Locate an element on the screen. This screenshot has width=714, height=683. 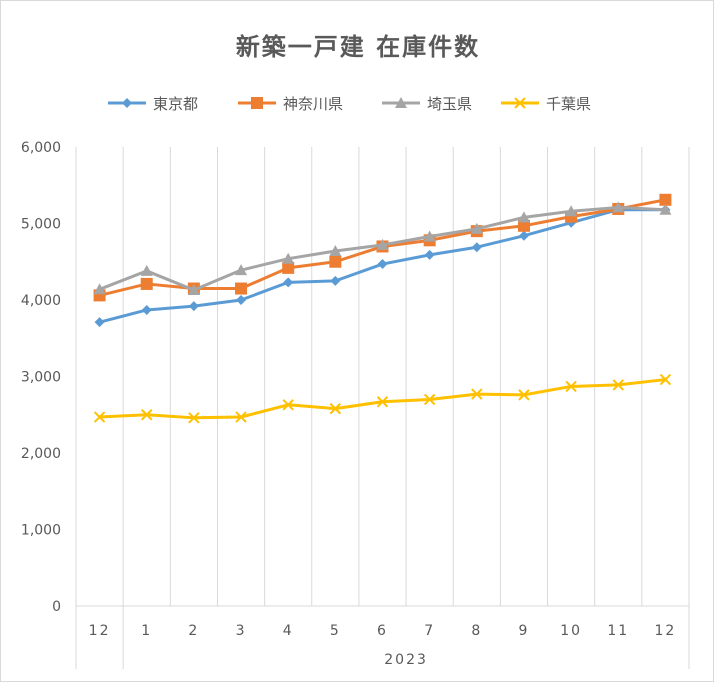
series-line is located at coordinates (382, 399).